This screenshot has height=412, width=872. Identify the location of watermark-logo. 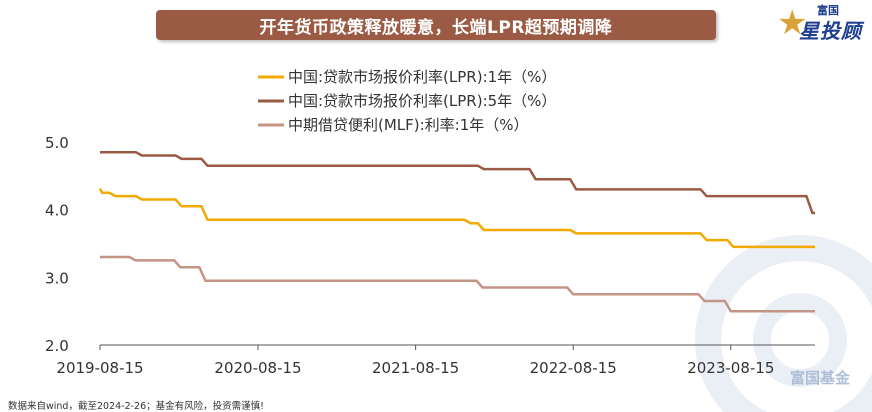
(783, 323).